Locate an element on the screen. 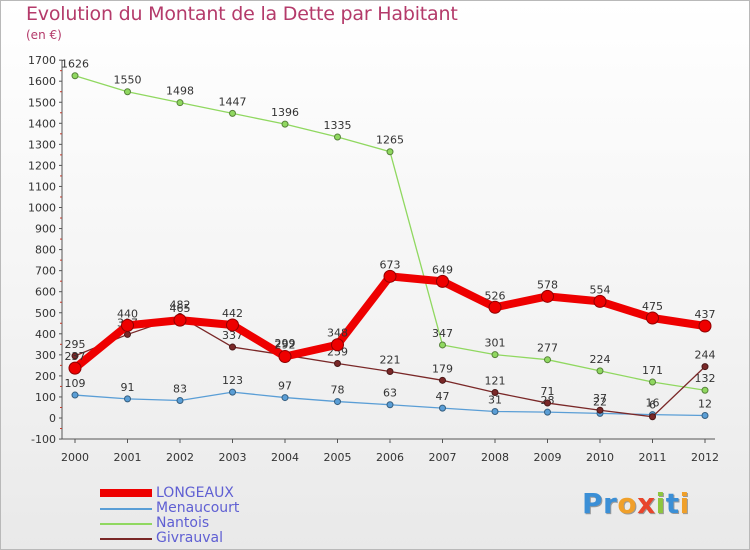  data-label-longeaux: 649 is located at coordinates (442, 269).